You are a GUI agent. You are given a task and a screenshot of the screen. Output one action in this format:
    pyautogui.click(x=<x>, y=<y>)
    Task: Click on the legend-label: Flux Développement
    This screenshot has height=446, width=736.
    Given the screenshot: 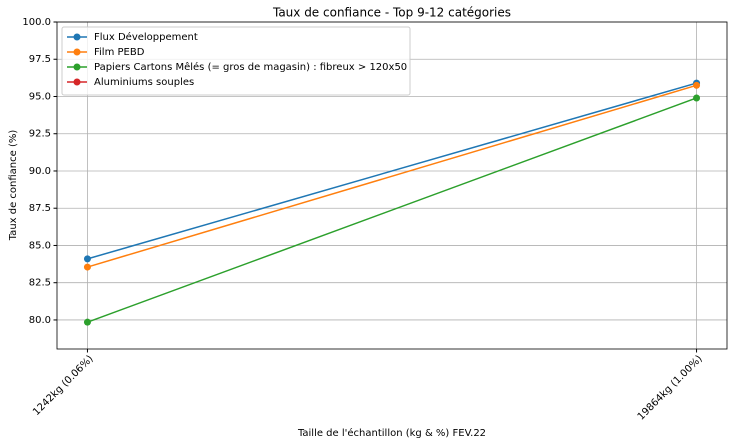 What is the action you would take?
    pyautogui.click(x=146, y=37)
    